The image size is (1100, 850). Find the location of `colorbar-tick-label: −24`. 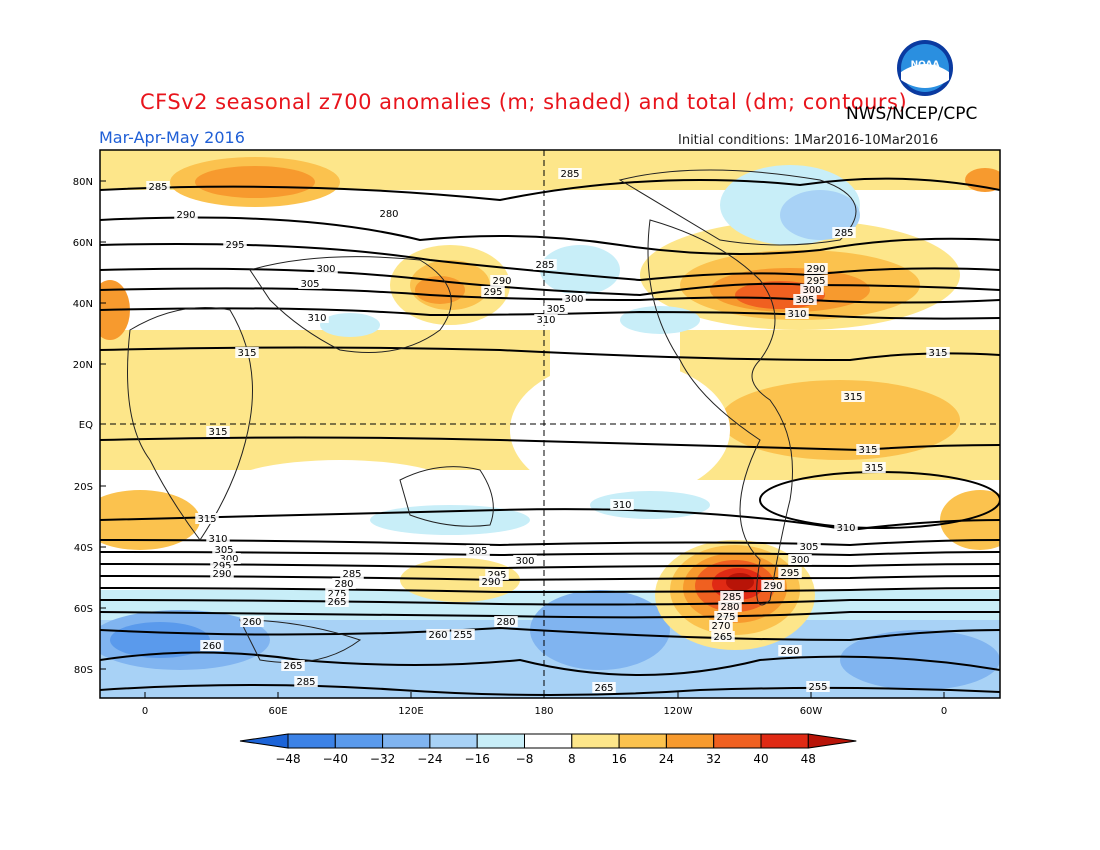

colorbar-tick-label: −24 is located at coordinates (429, 759).